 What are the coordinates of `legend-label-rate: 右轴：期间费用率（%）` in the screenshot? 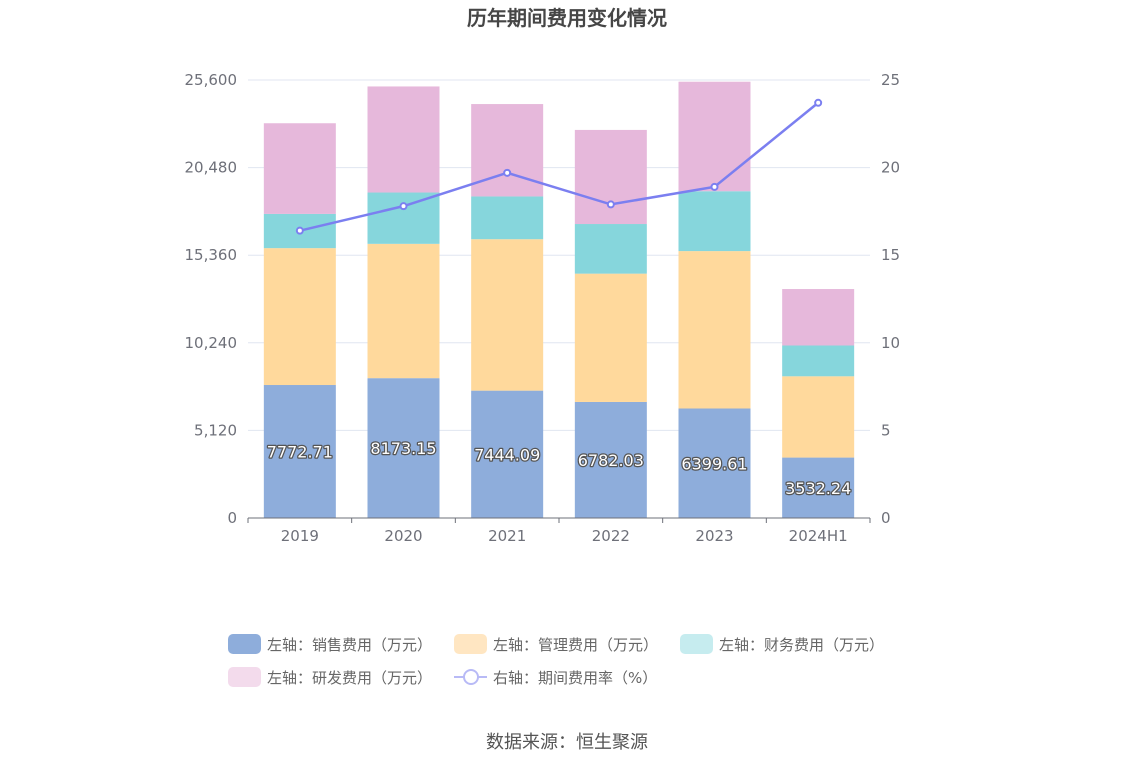 It's located at (575, 677).